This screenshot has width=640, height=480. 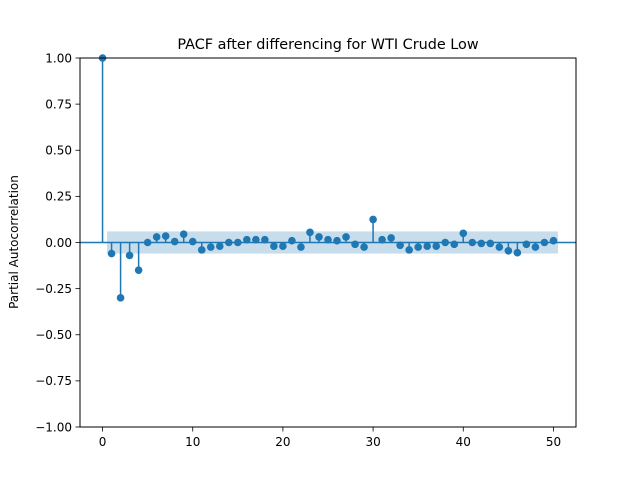 I want to click on y-tick-label: −0.50, so click(x=53, y=335).